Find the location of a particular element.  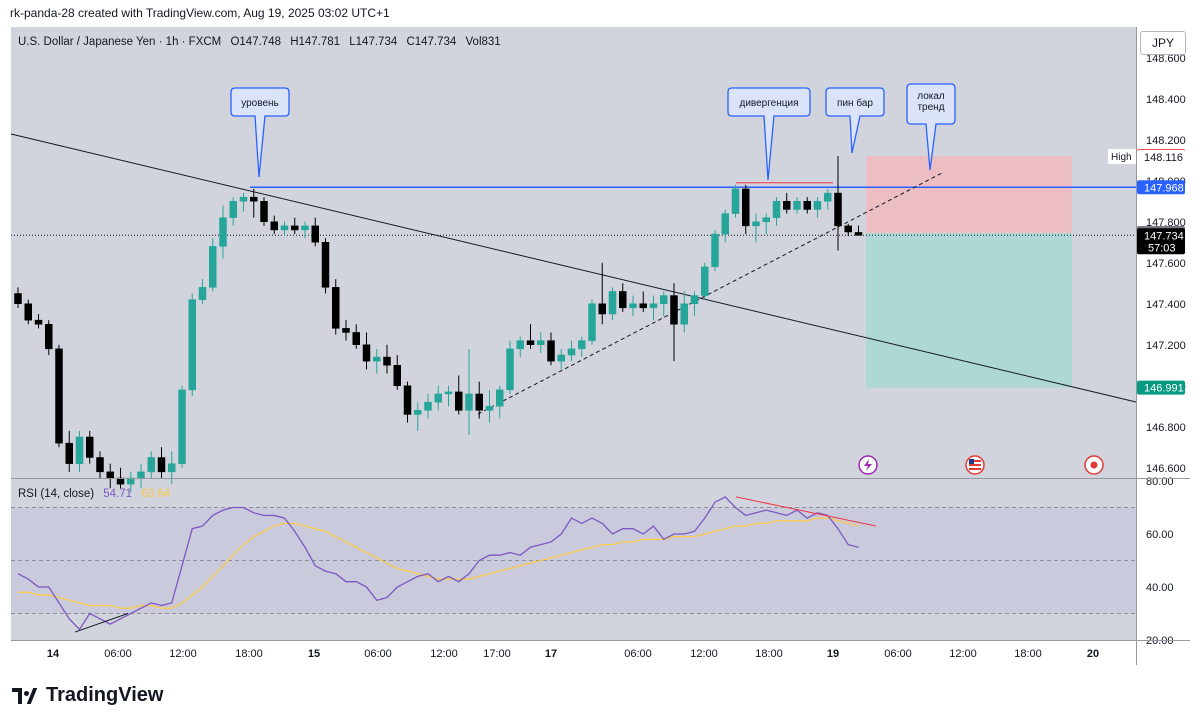

rsi-legend: RSI (14, close) 54.71 63.64 is located at coordinates (94, 494).